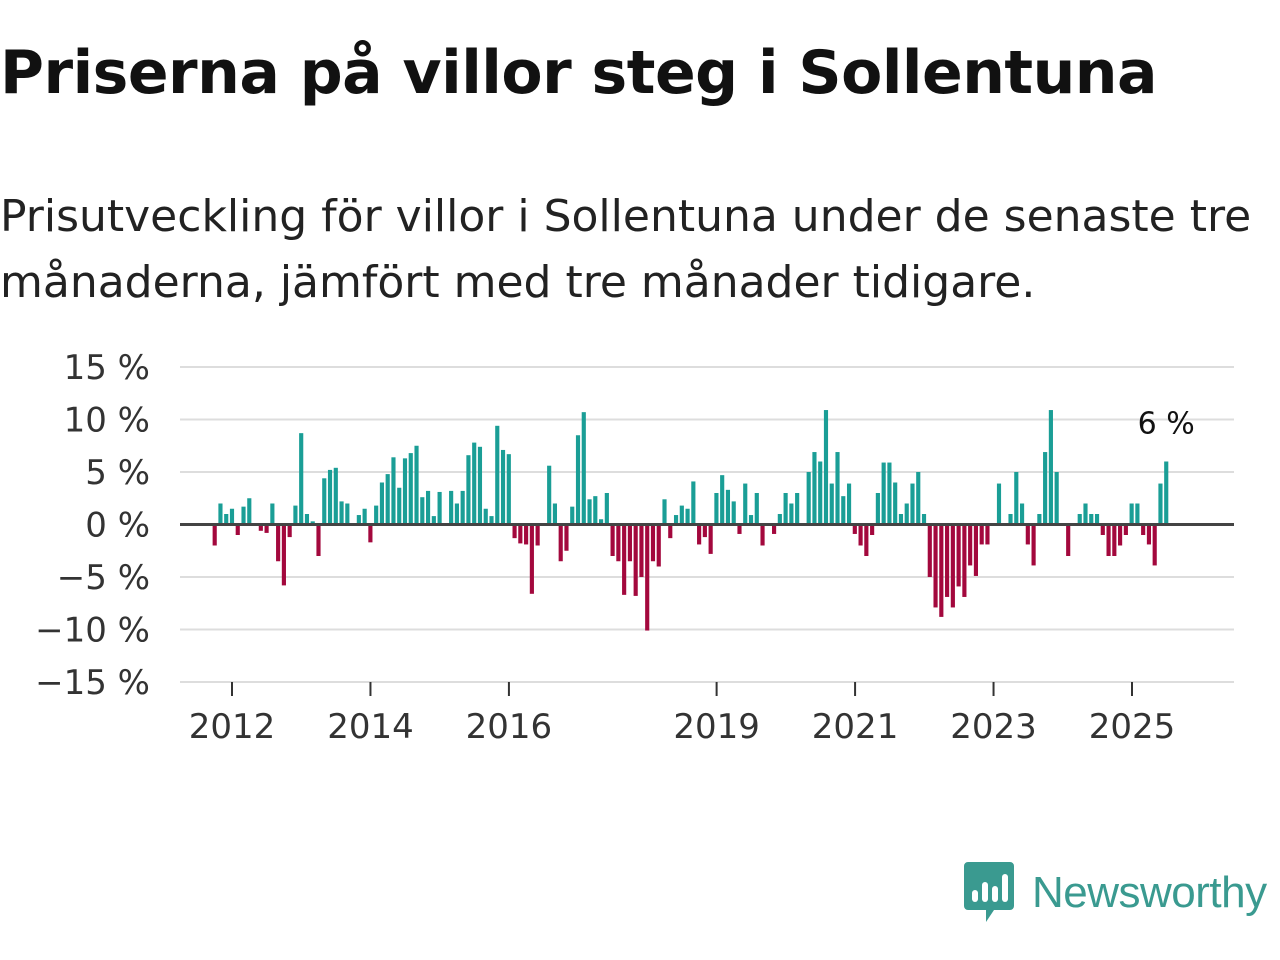 The image size is (1280, 960). Describe the element at coordinates (117, 526) in the screenshot. I see `y-tick-label: 0 %` at that location.